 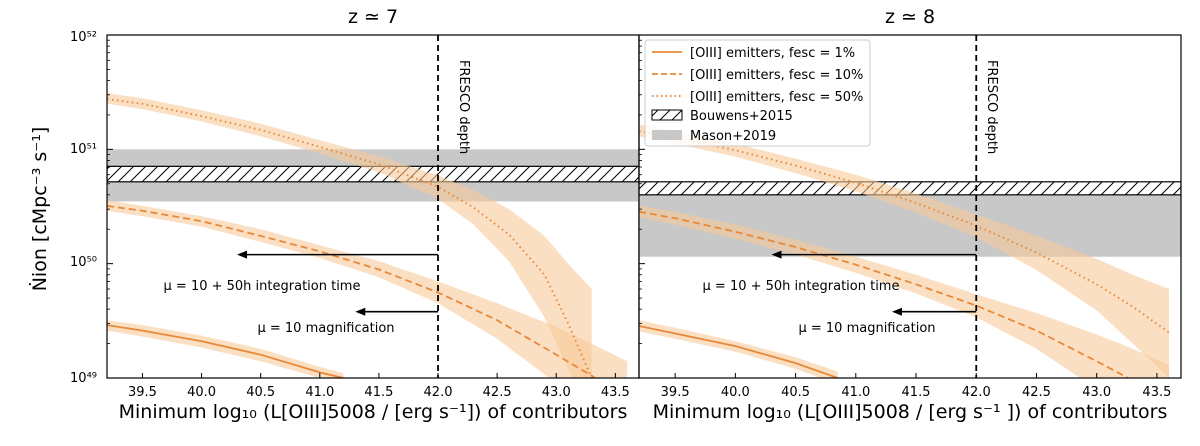 I want to click on legend-swatch-gray, so click(x=667, y=135).